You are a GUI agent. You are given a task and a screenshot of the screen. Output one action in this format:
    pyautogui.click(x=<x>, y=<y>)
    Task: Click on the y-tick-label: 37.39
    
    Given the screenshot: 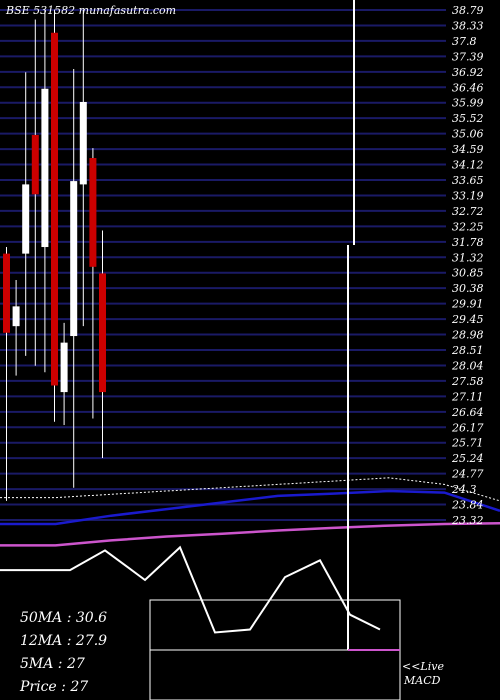 What is the action you would take?
    pyautogui.click(x=468, y=56)
    